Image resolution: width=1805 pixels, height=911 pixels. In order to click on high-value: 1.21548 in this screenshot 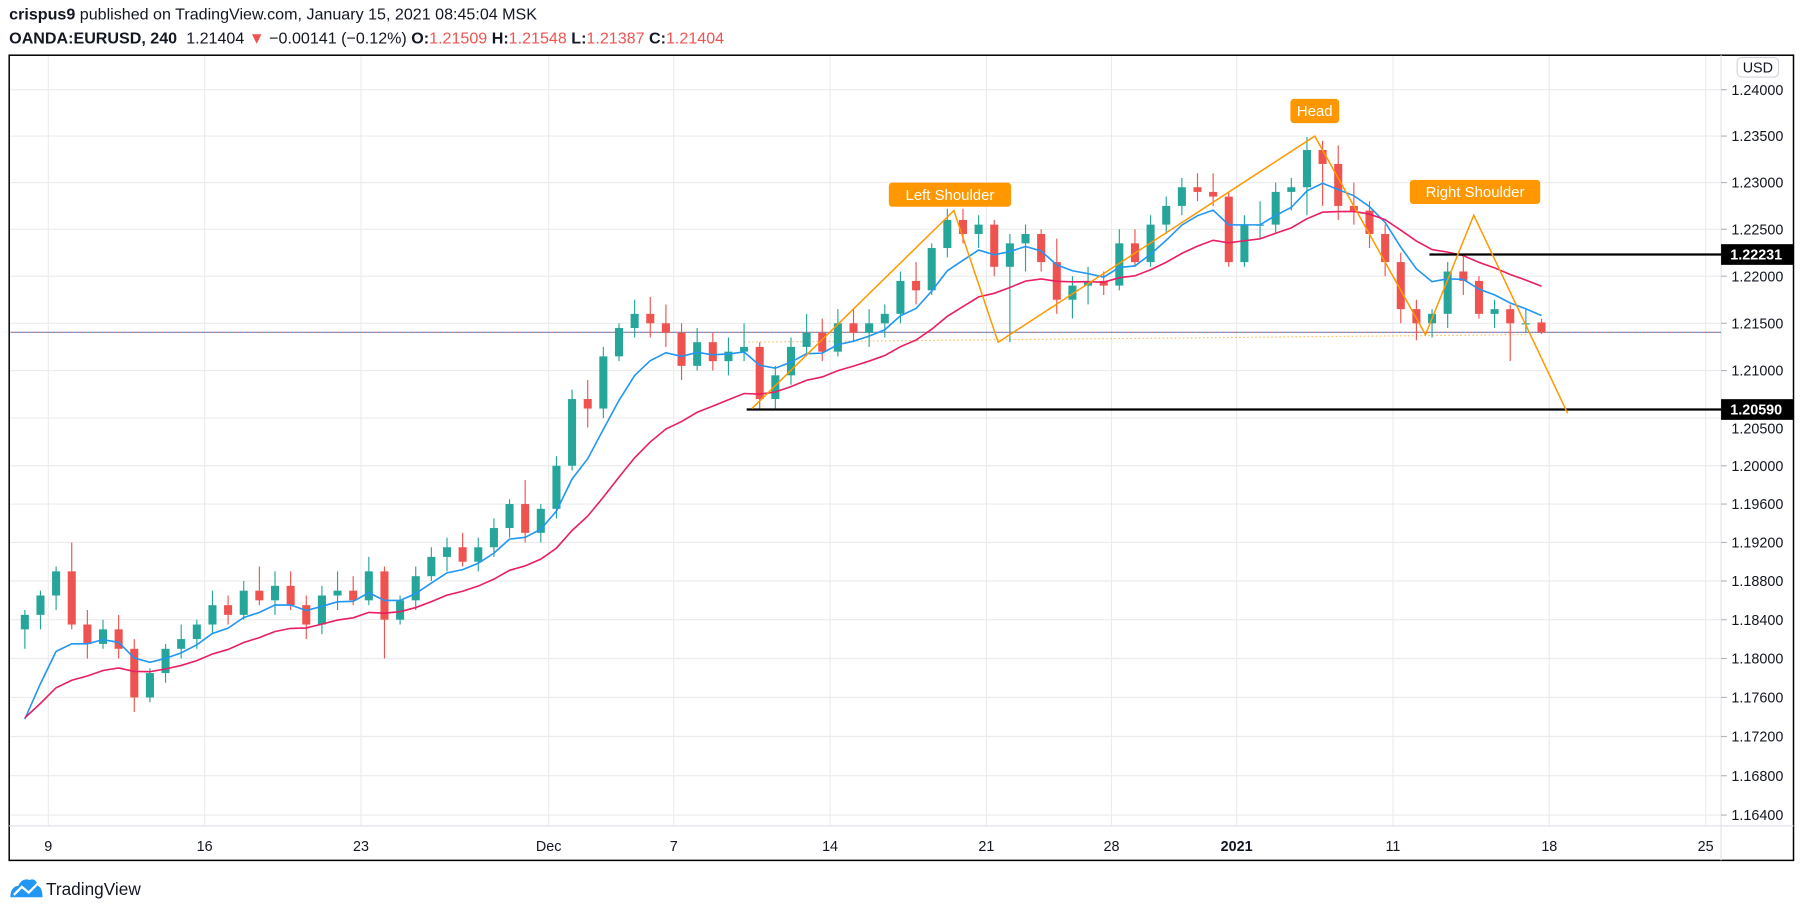, I will do `click(538, 39)`.